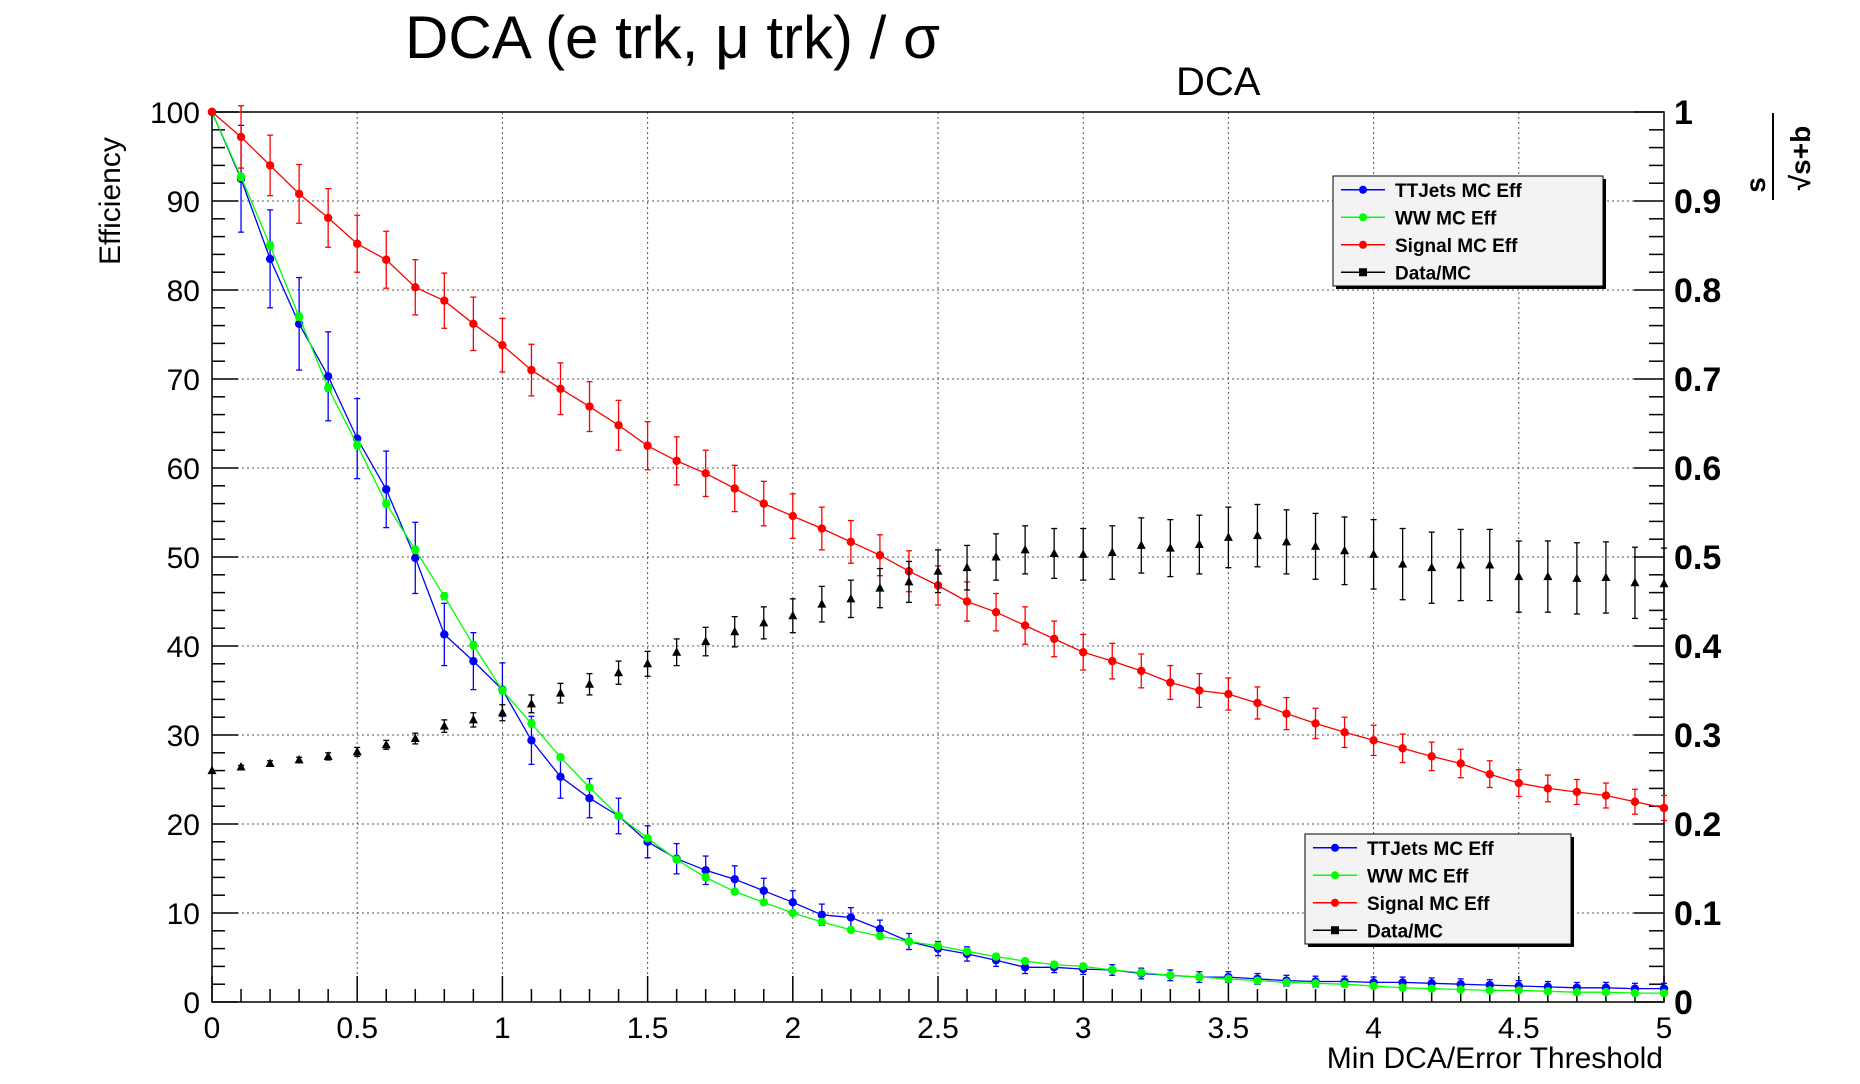 The height and width of the screenshot is (1084, 1860). What do you see at coordinates (183, 291) in the screenshot?
I see `y-tick-label: 80` at bounding box center [183, 291].